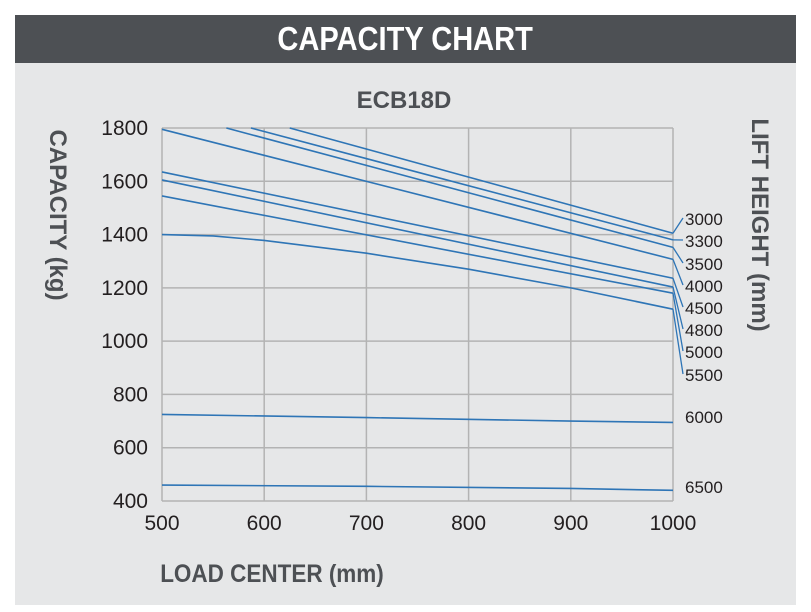 The width and height of the screenshot is (811, 612). Describe the element at coordinates (124, 128) in the screenshot. I see `y-tick-label: 1800` at that location.